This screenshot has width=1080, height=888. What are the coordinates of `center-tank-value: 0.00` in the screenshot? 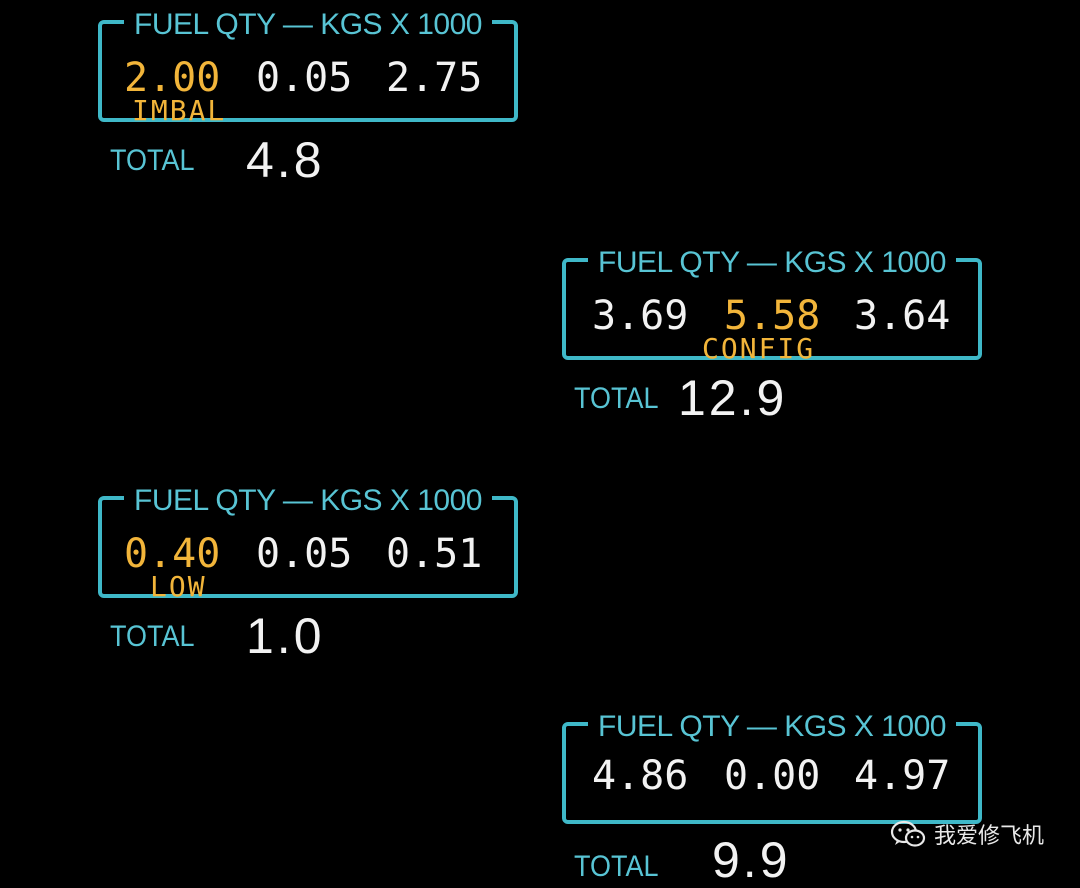 It's located at (772, 776).